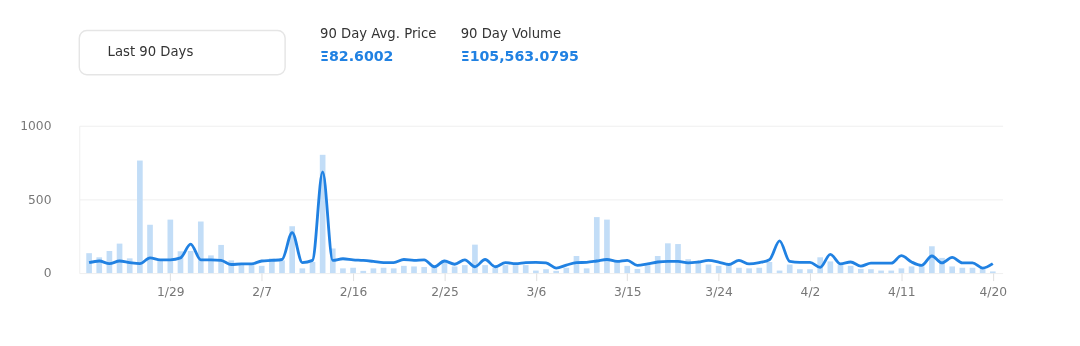 This screenshot has height=346, width=1080. Describe the element at coordinates (171, 292) in the screenshot. I see `x-tick-label: 1/29` at that location.